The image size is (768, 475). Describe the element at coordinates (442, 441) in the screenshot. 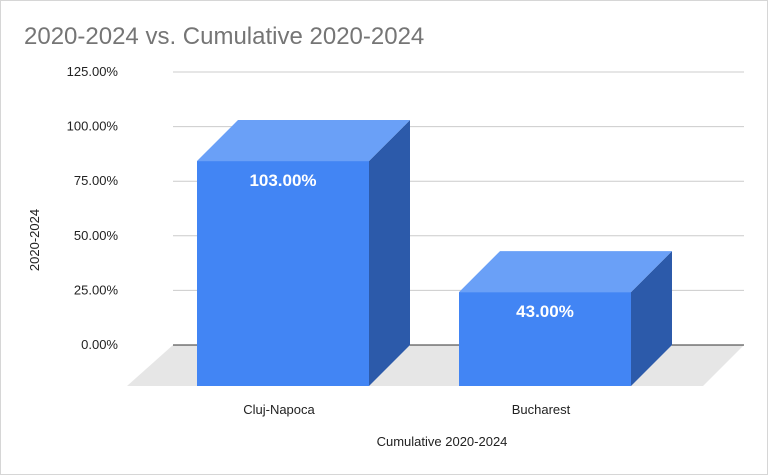

I see `x-axis-label: Cumulative 2020-2024` at that location.